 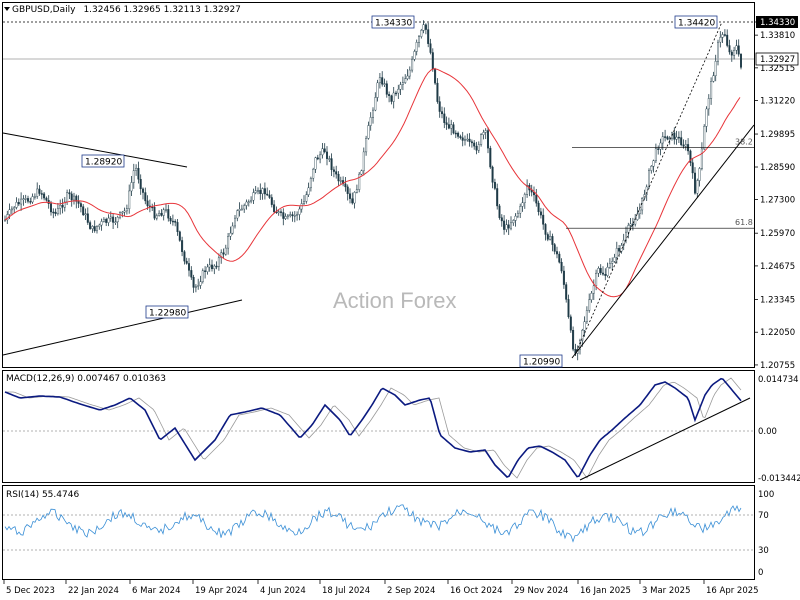 What do you see at coordinates (393, 24) in the screenshot?
I see `high-1-34330-label: 1.34330` at bounding box center [393, 24].